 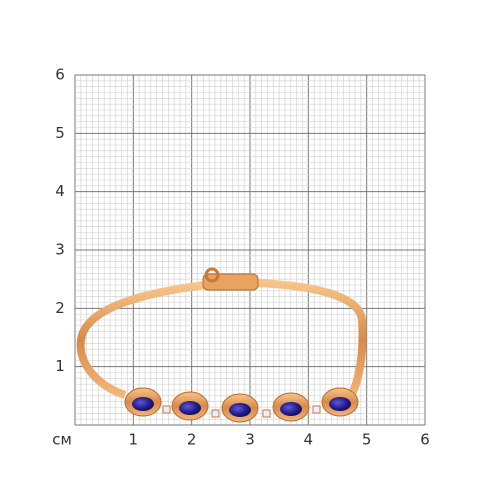 I want to click on x-label: 6, so click(x=425, y=440).